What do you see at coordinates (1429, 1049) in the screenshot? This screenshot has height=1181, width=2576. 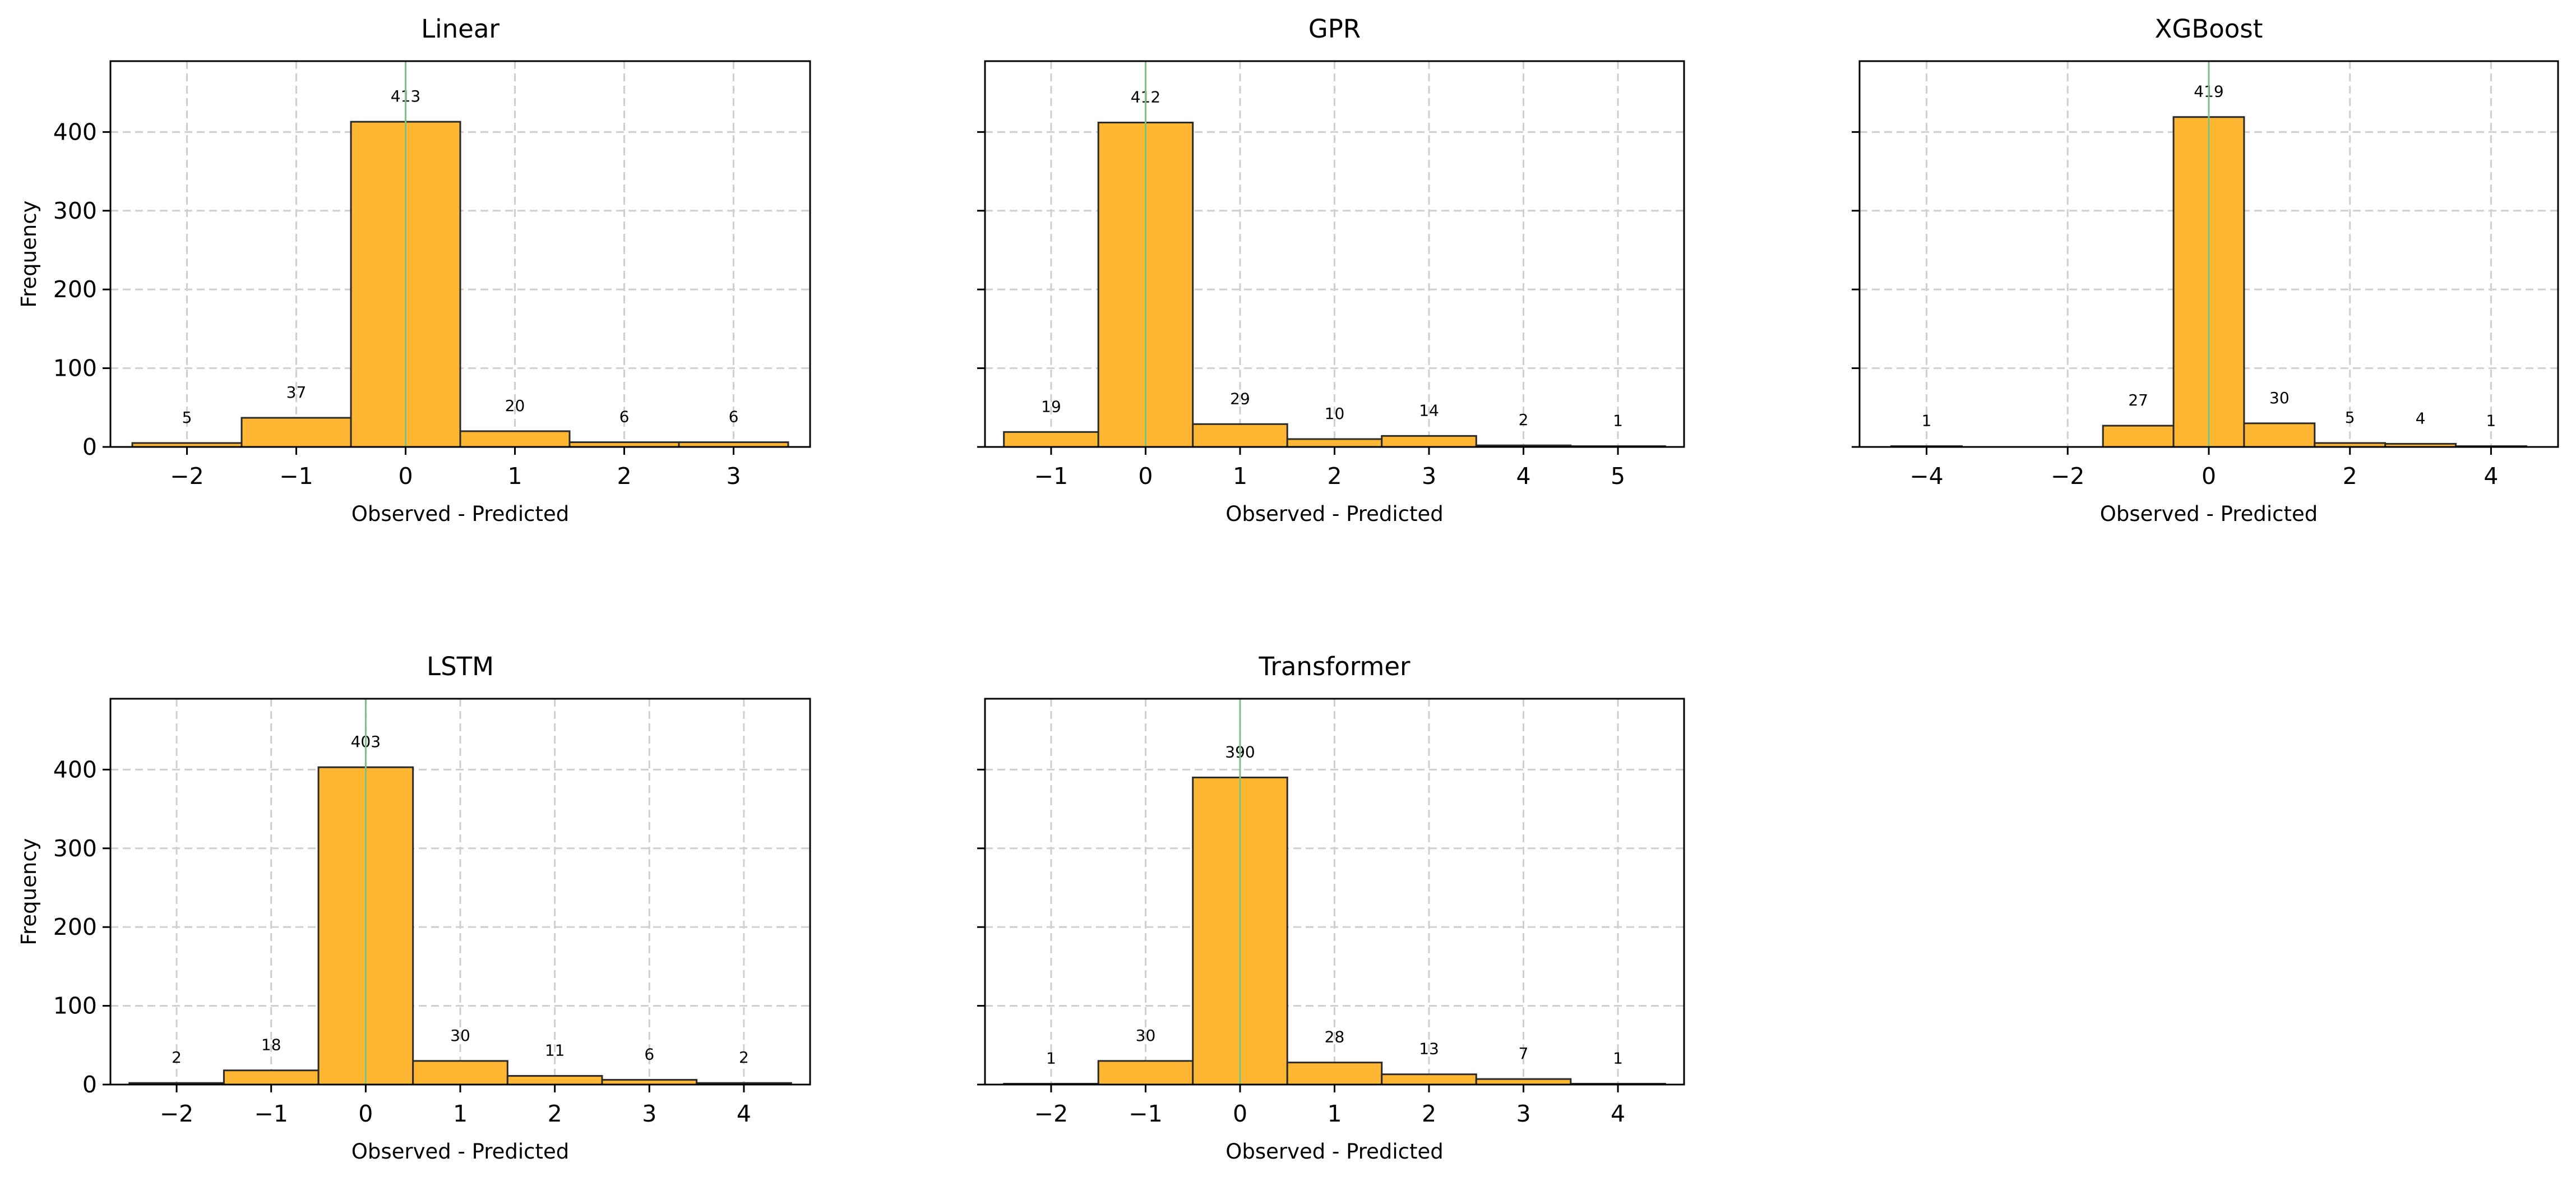 I see `bar-value-label: 13` at bounding box center [1429, 1049].